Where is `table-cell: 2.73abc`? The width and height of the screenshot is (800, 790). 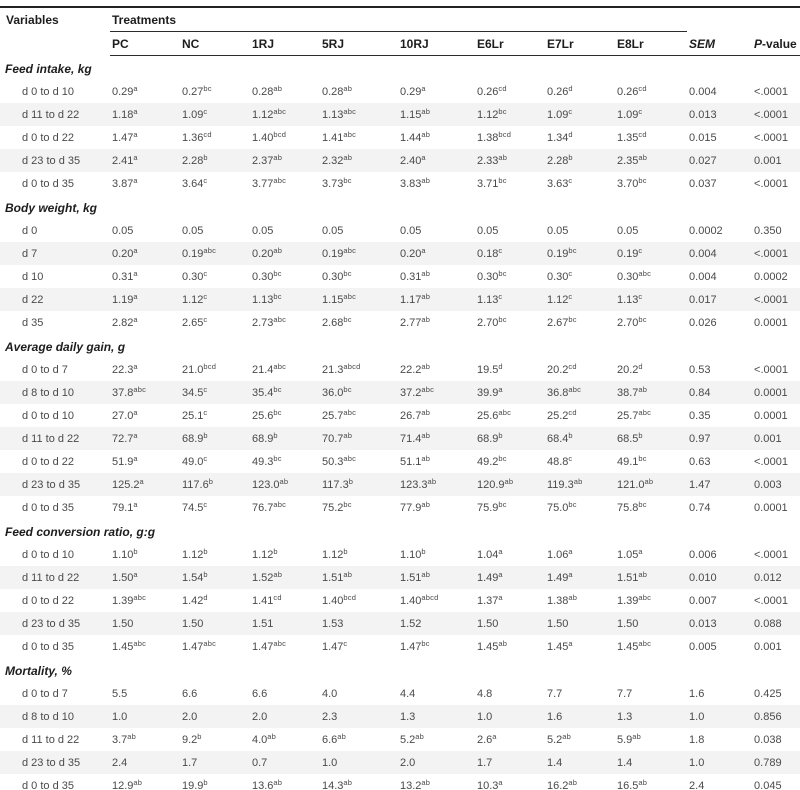
table-cell: 2.73abc is located at coordinates (269, 322).